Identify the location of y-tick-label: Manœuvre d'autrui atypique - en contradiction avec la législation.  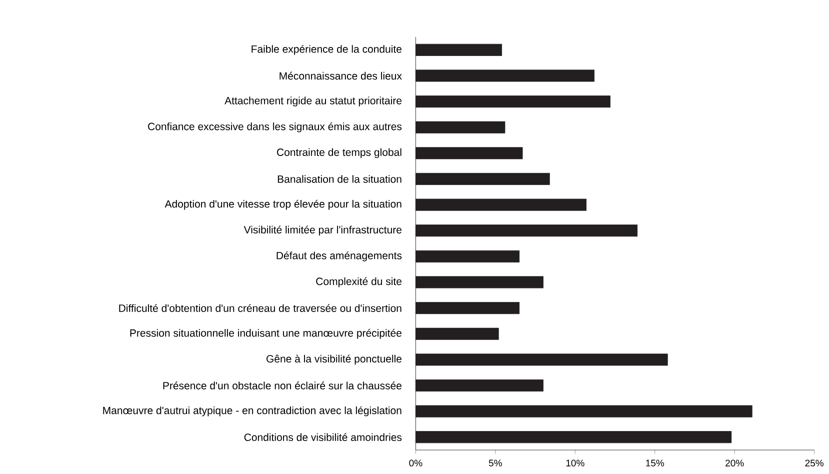
(252, 411).